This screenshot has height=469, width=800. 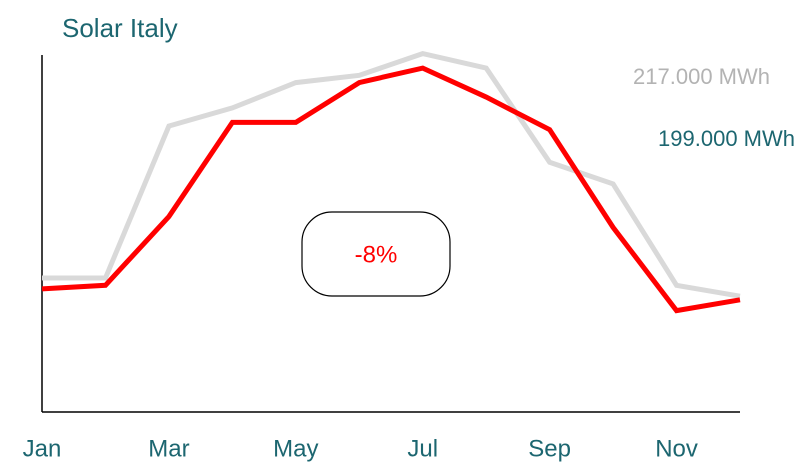 What do you see at coordinates (42, 448) in the screenshot?
I see `x-tick-label: Jan` at bounding box center [42, 448].